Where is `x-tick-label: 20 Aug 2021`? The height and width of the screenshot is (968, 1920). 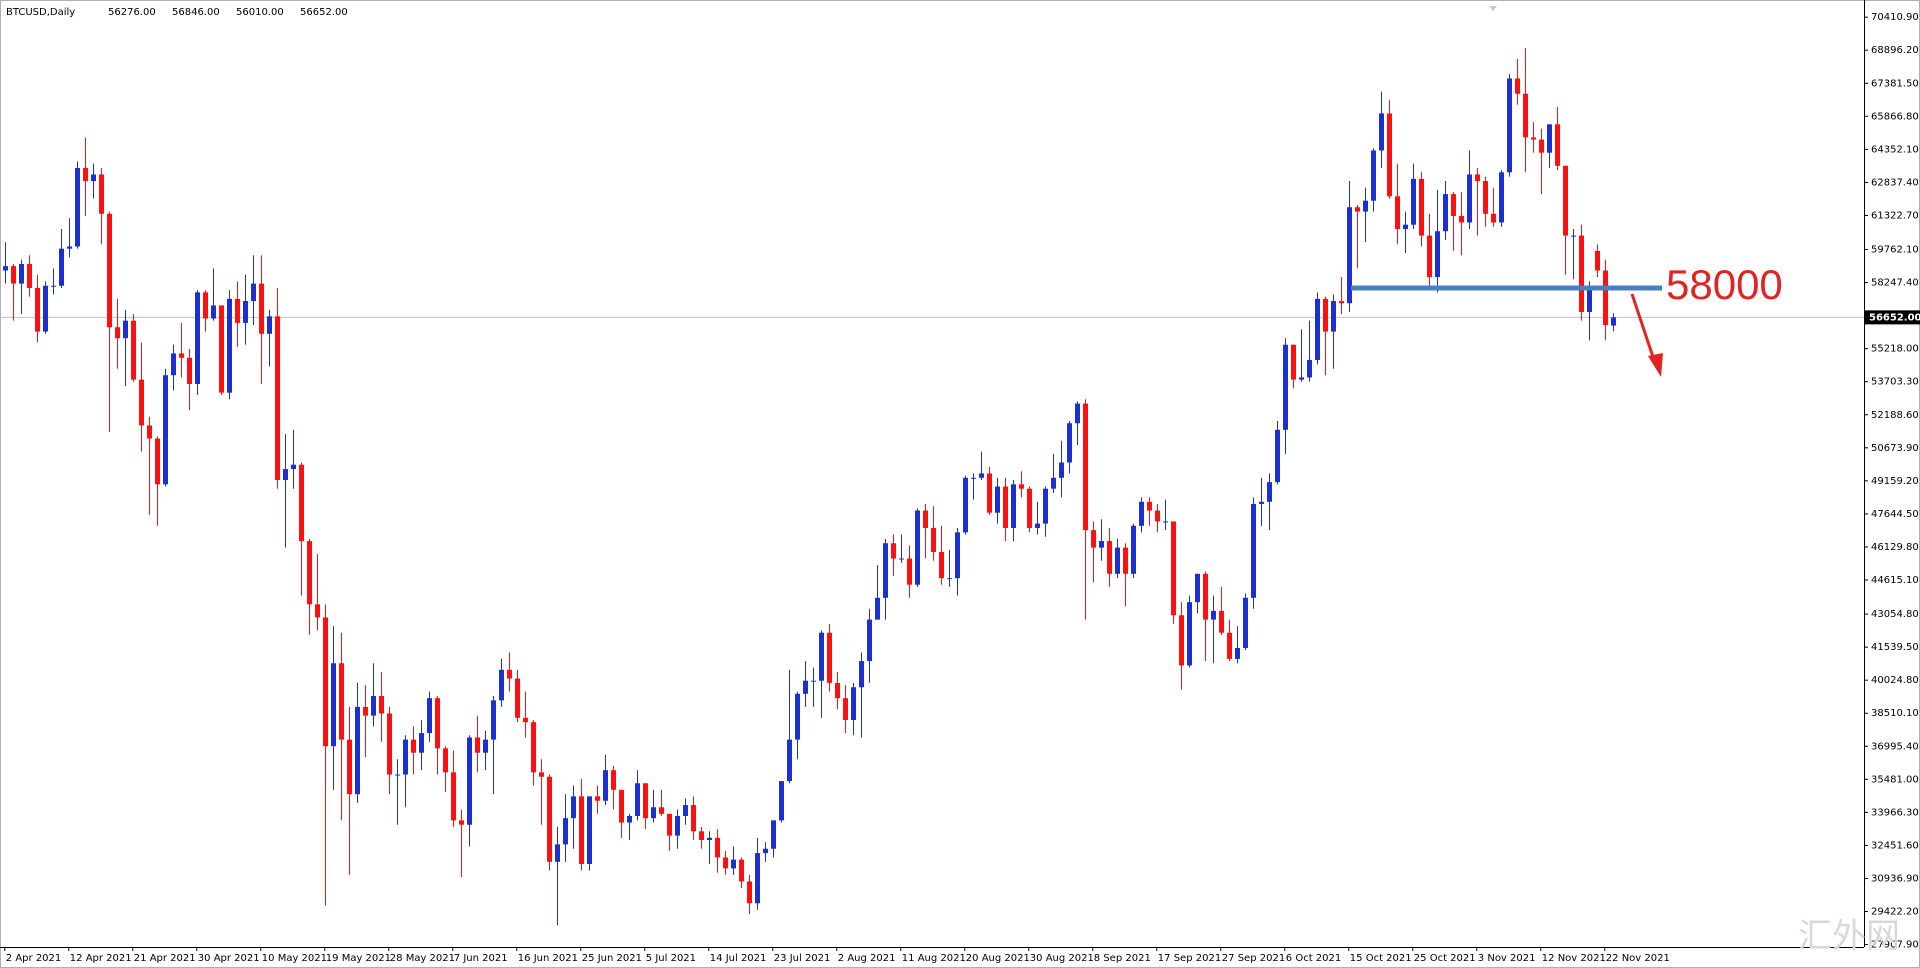
x-tick-label: 20 Aug 2021 is located at coordinates (998, 958).